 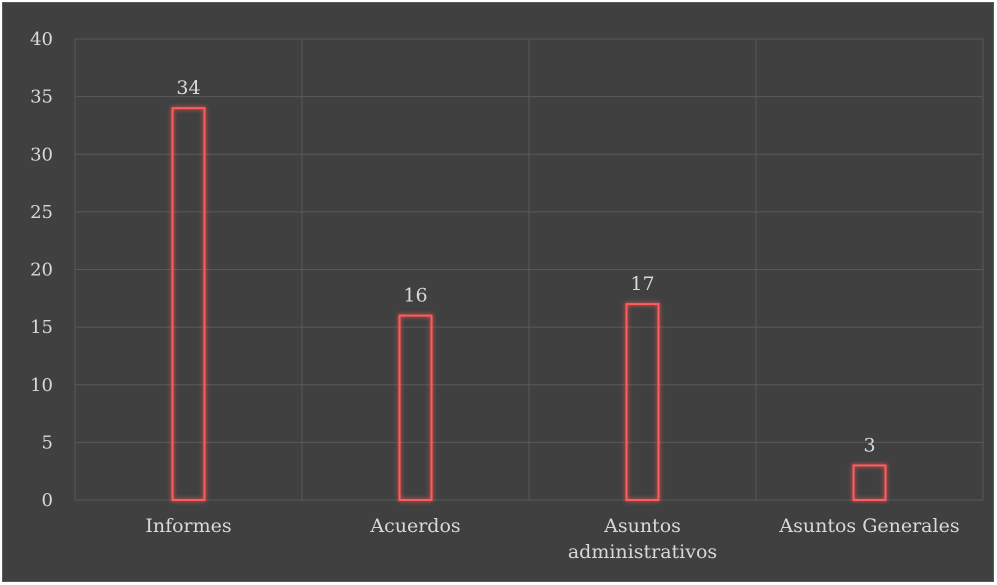 What do you see at coordinates (642, 552) in the screenshot?
I see `x-category-label: administrativos` at bounding box center [642, 552].